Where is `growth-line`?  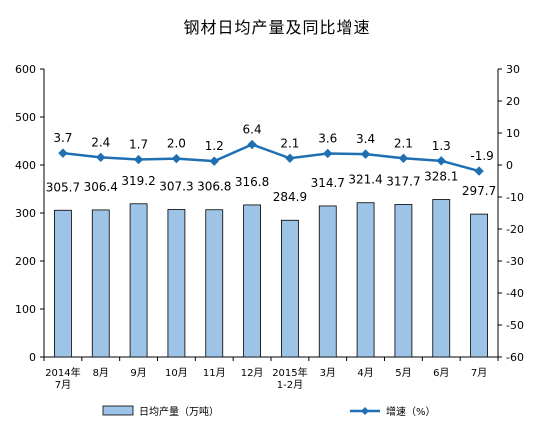 growth-line is located at coordinates (271, 158).